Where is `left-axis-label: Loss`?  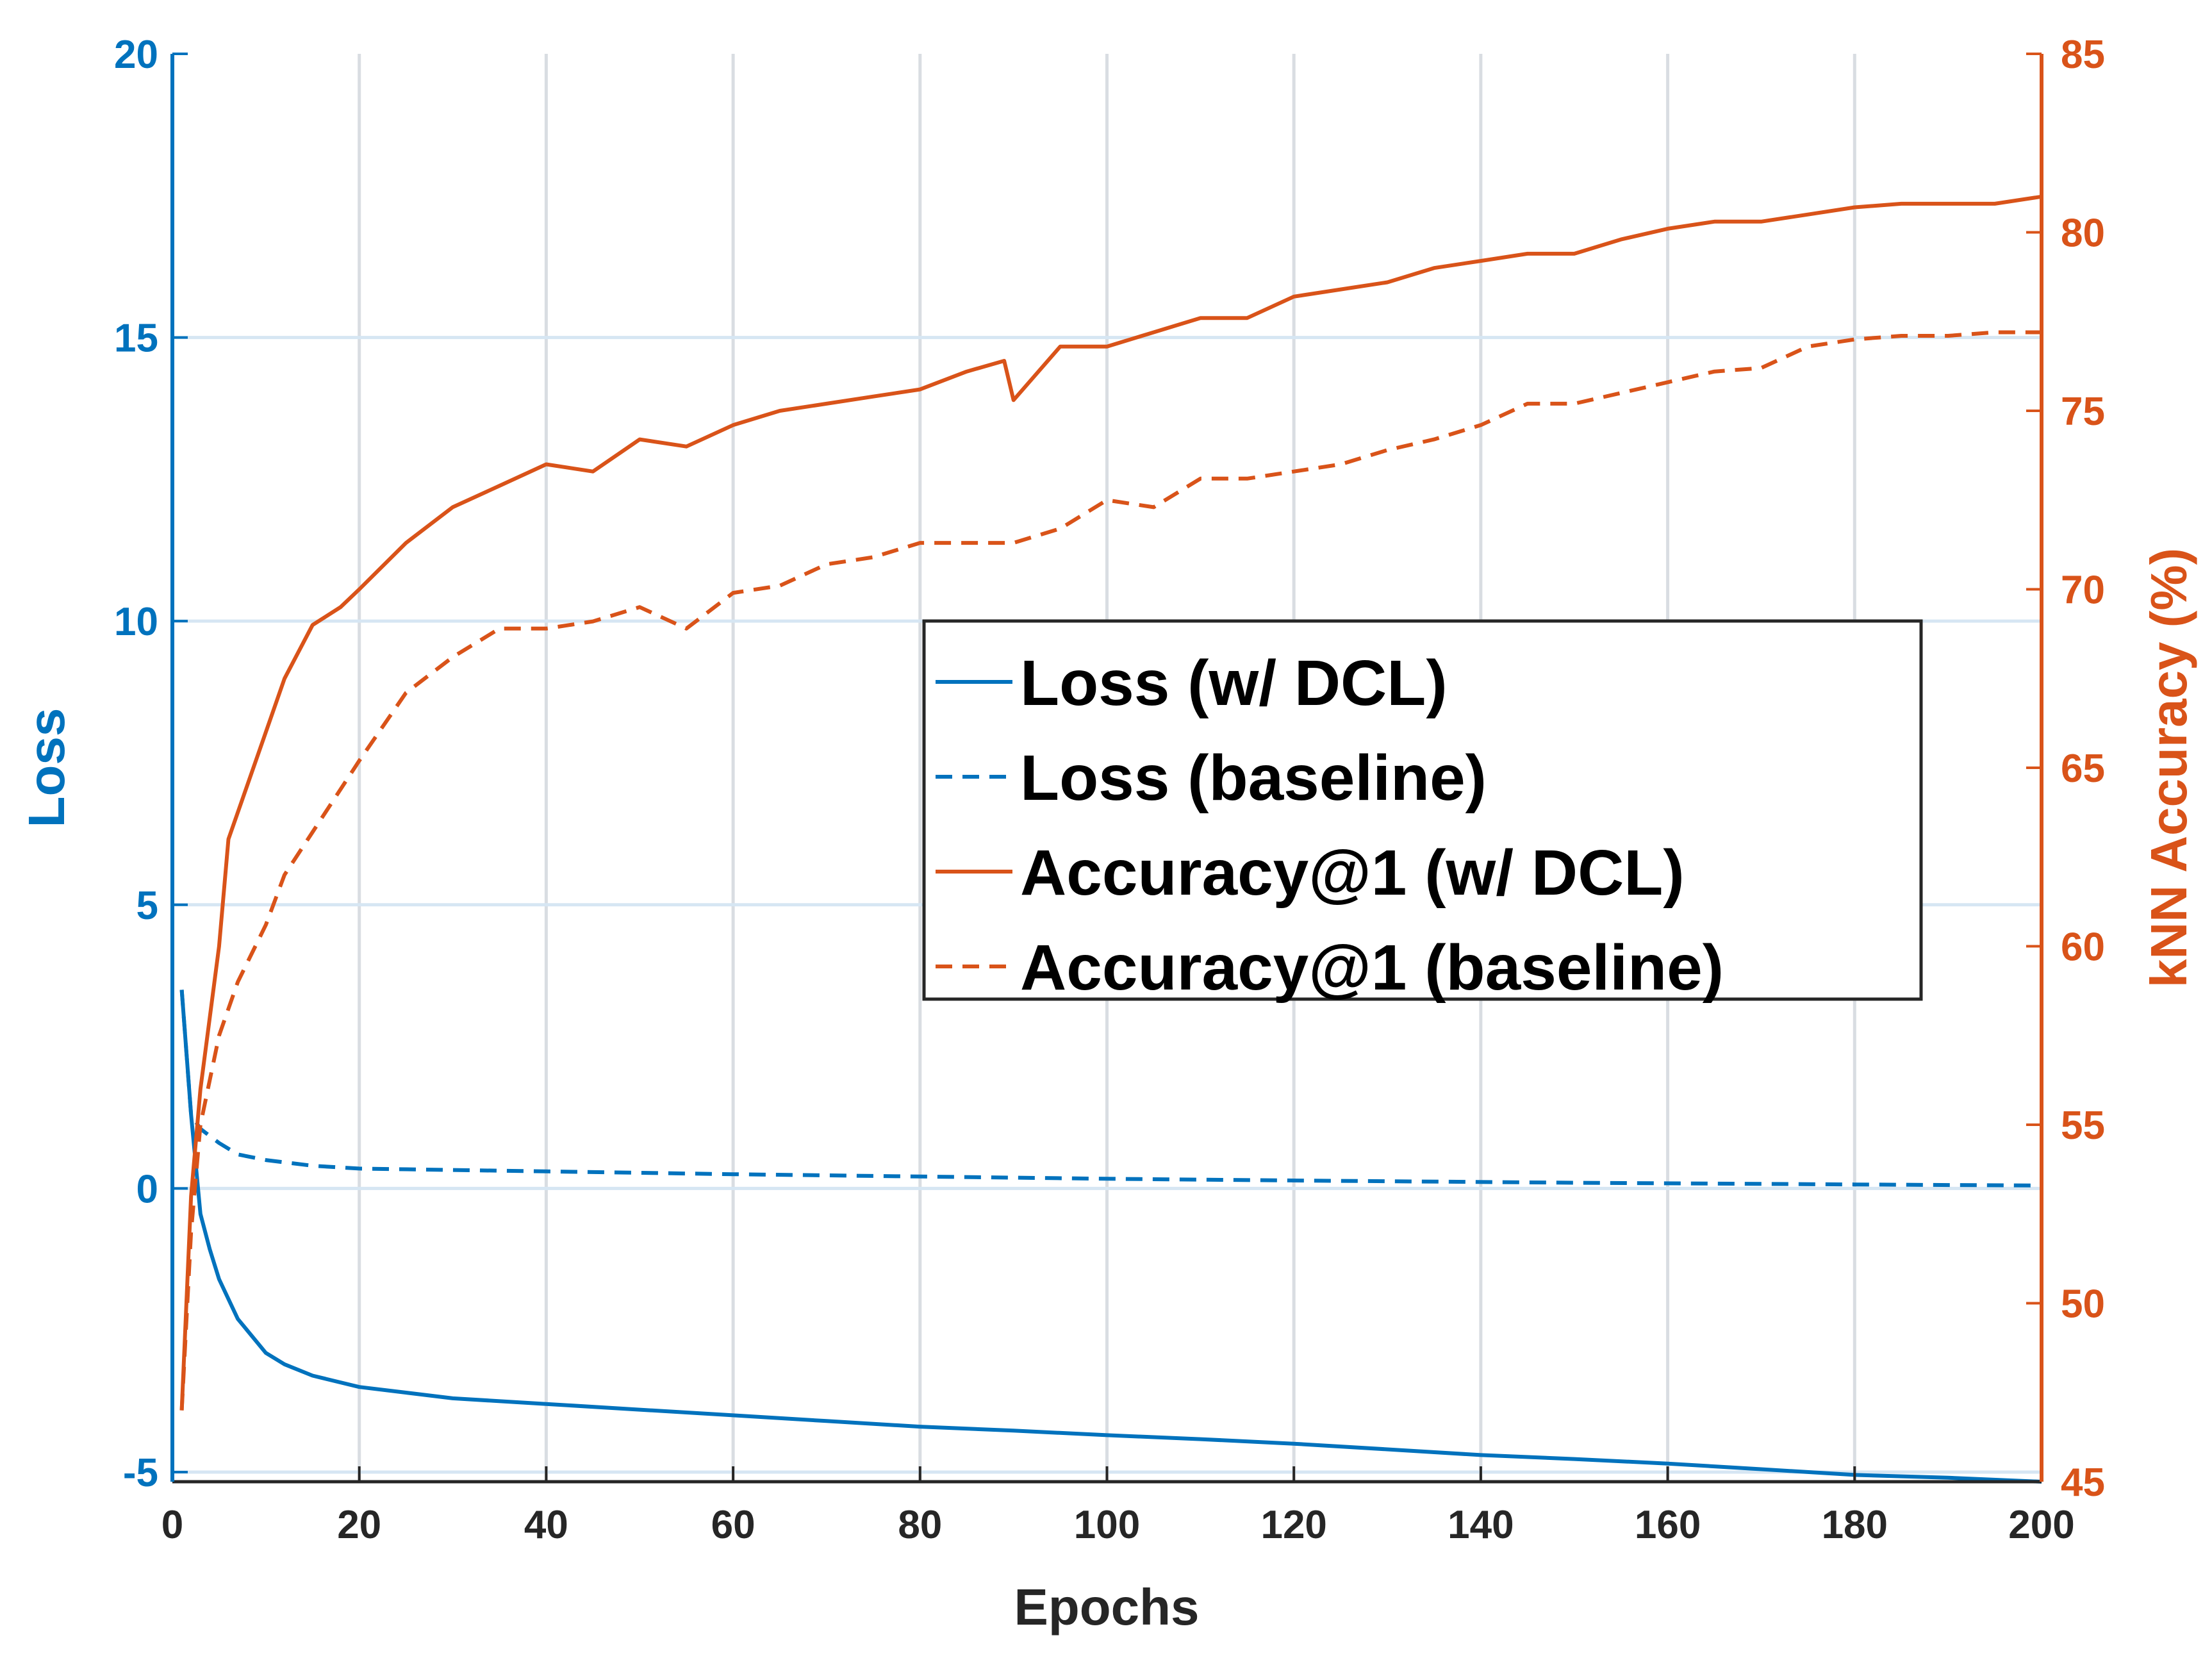 left-axis-label: Loss is located at coordinates (46, 768).